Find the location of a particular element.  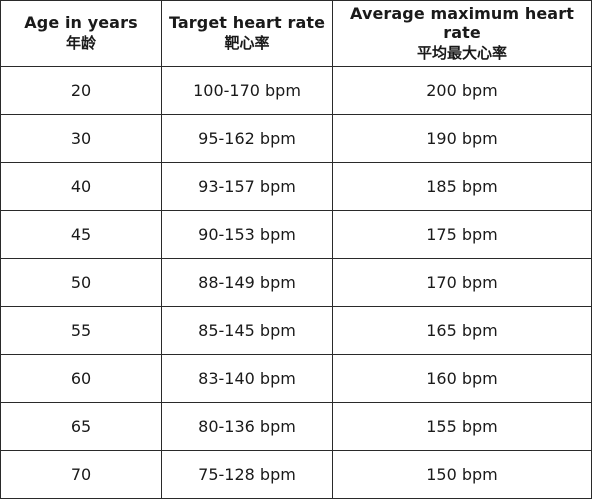

cell-age: 30 is located at coordinates (81, 138).